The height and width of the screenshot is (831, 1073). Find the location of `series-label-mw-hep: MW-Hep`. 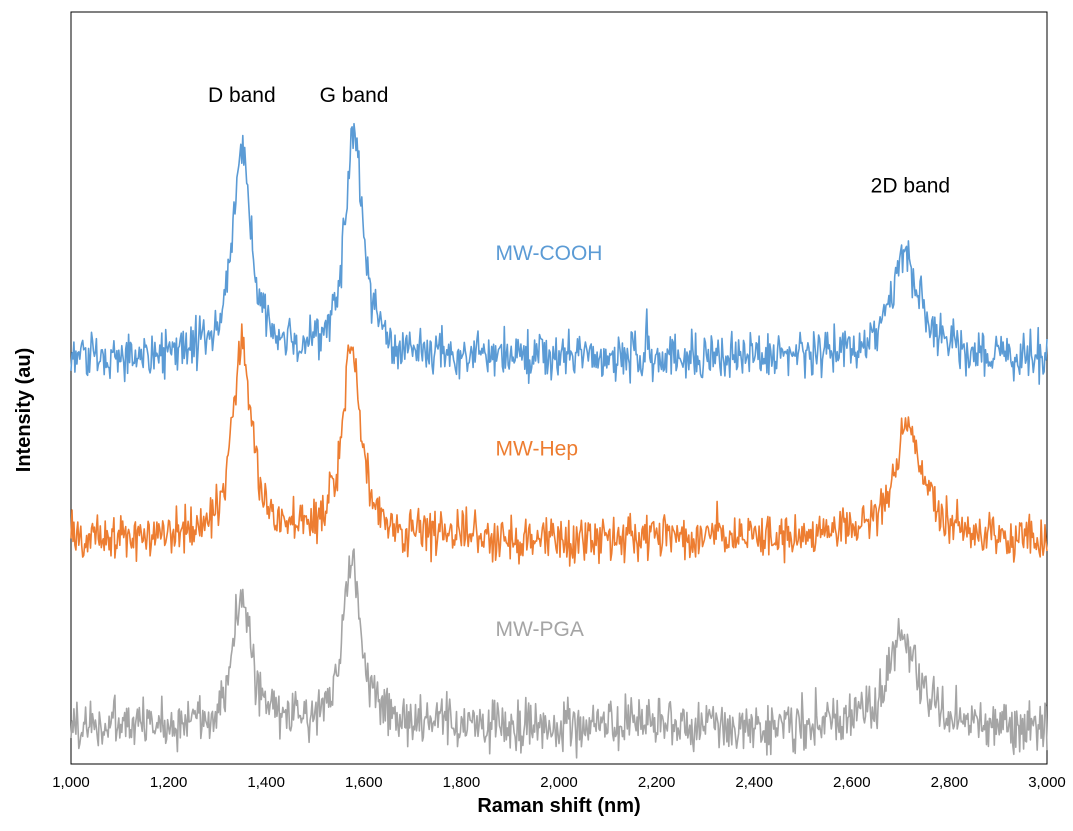

series-label-mw-hep: MW-Hep is located at coordinates (537, 449).